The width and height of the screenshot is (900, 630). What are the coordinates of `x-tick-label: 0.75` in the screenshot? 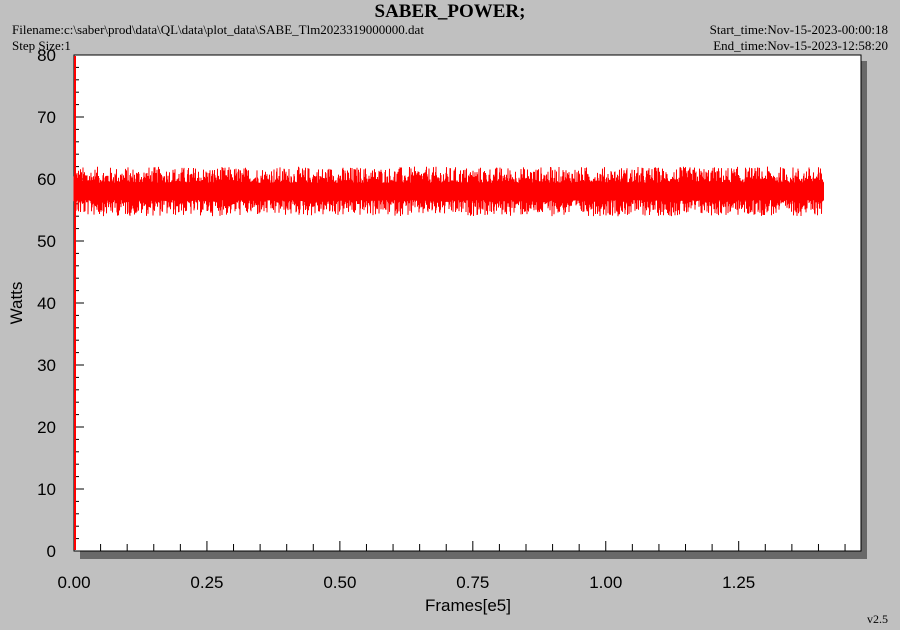 It's located at (472, 582).